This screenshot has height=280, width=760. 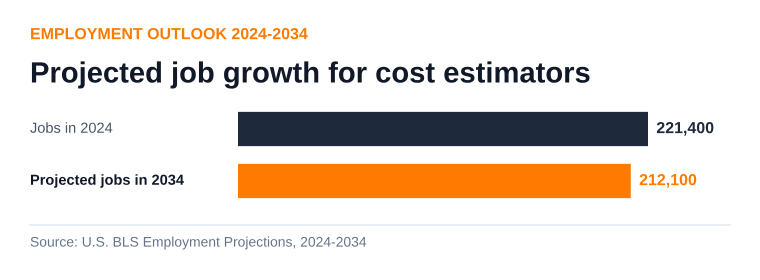 I want to click on chart-title: Projected job growth for cost estimators, so click(x=311, y=75).